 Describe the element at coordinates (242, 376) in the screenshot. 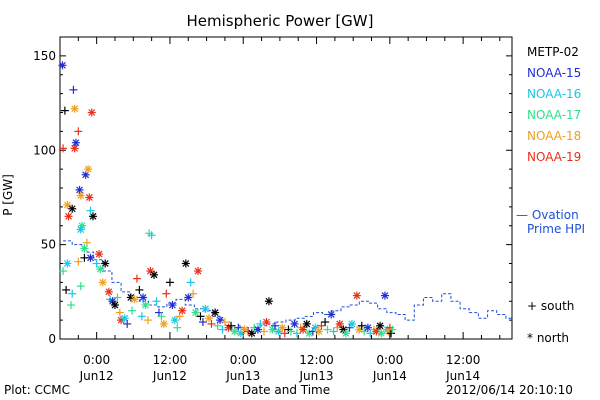

I see `x-tick-date: Jun13` at that location.